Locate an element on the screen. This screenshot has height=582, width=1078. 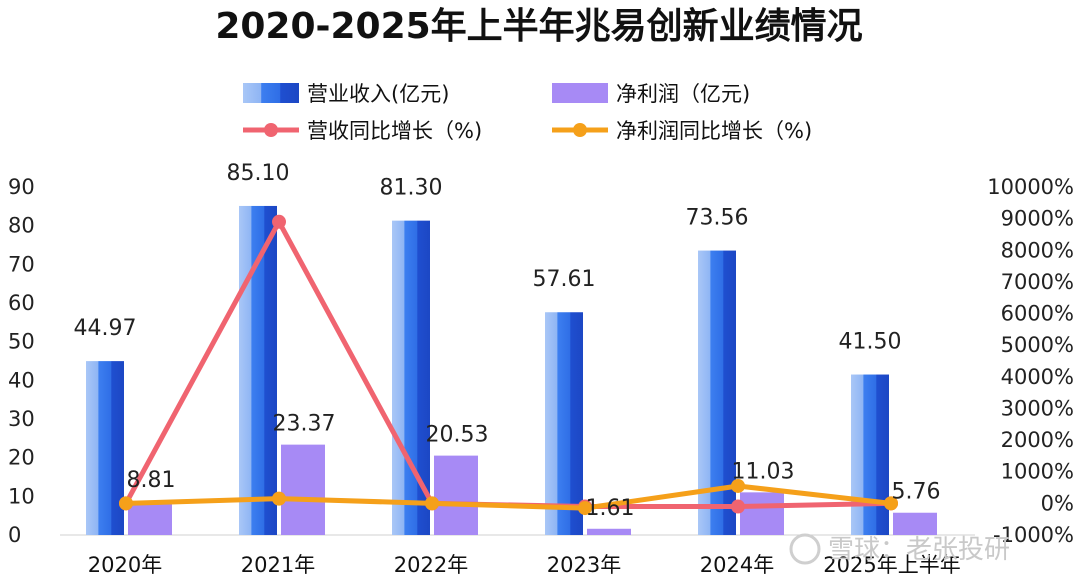
y-right-tick: 10000% is located at coordinates (1030, 187).